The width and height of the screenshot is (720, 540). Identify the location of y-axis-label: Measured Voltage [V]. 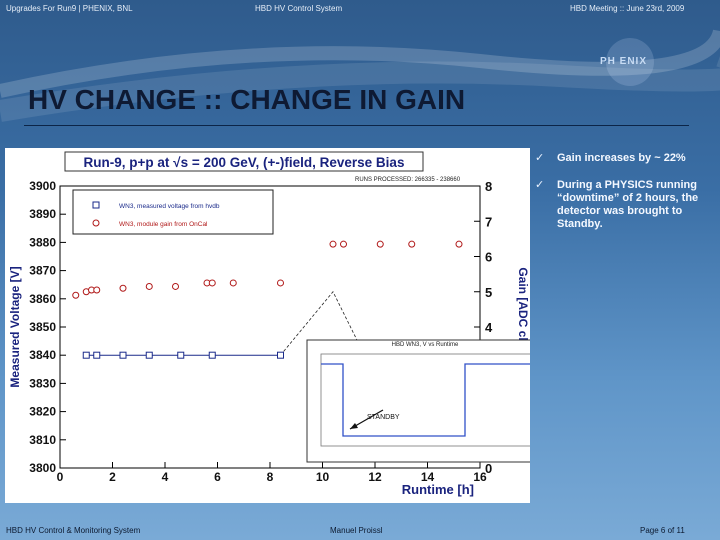
(15, 326).